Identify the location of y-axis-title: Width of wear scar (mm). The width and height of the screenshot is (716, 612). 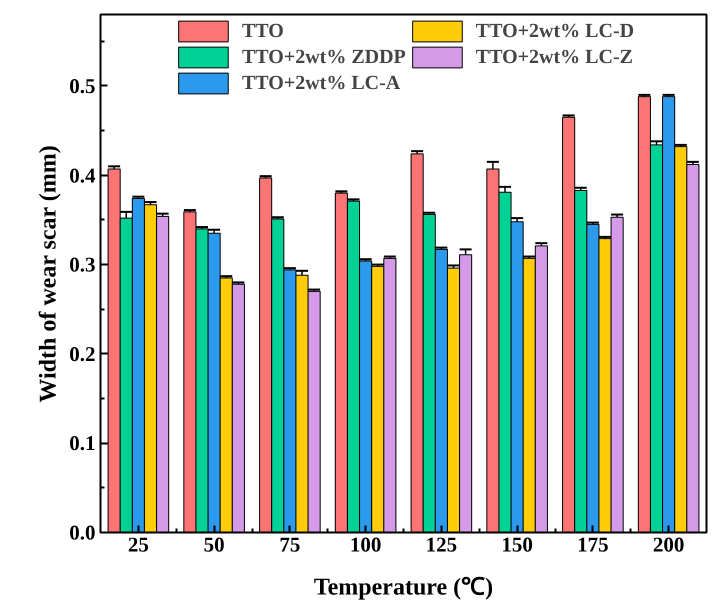
(48, 274).